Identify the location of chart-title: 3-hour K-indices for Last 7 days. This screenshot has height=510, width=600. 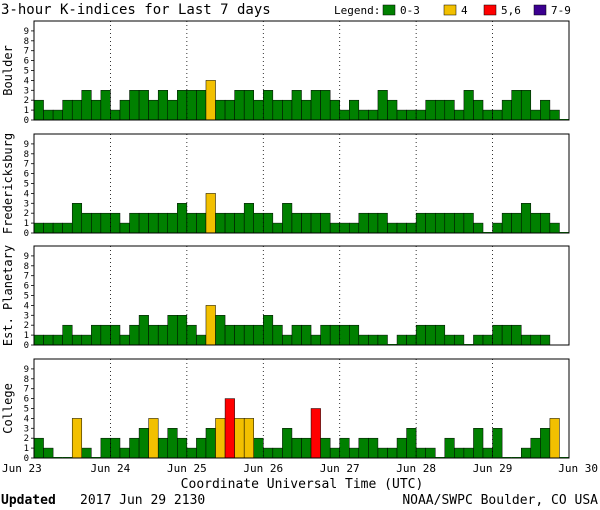
(136, 10).